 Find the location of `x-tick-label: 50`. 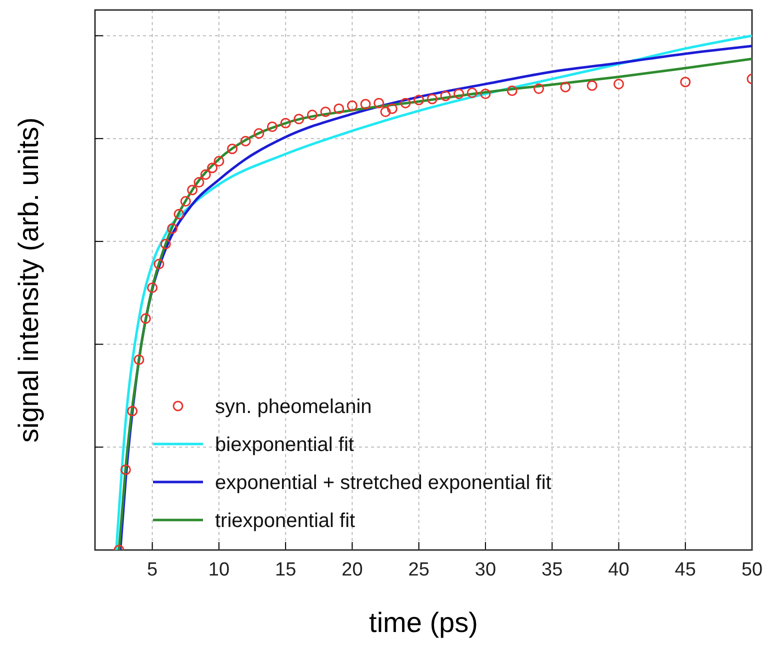

x-tick-label: 50 is located at coordinates (752, 569).